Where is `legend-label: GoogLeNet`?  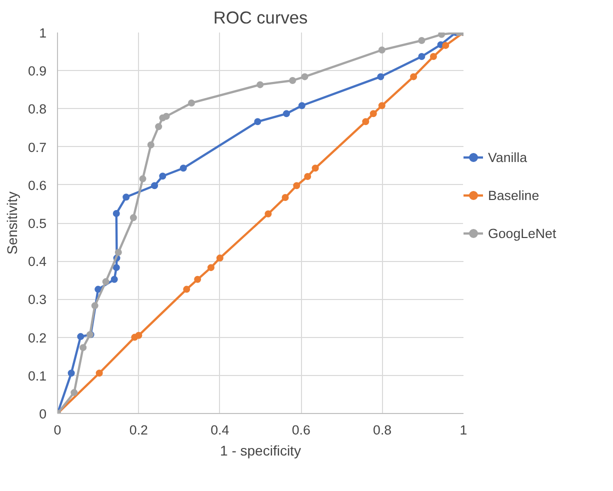
legend-label: GoogLeNet is located at coordinates (522, 233).